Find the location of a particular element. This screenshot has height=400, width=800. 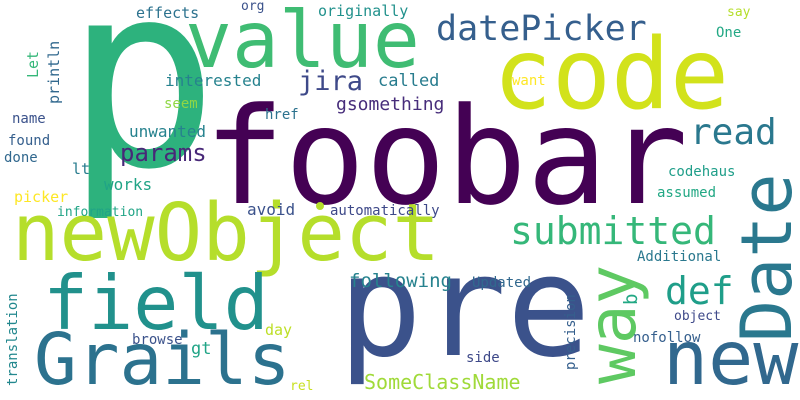

word-gt: gt is located at coordinates (201, 349).